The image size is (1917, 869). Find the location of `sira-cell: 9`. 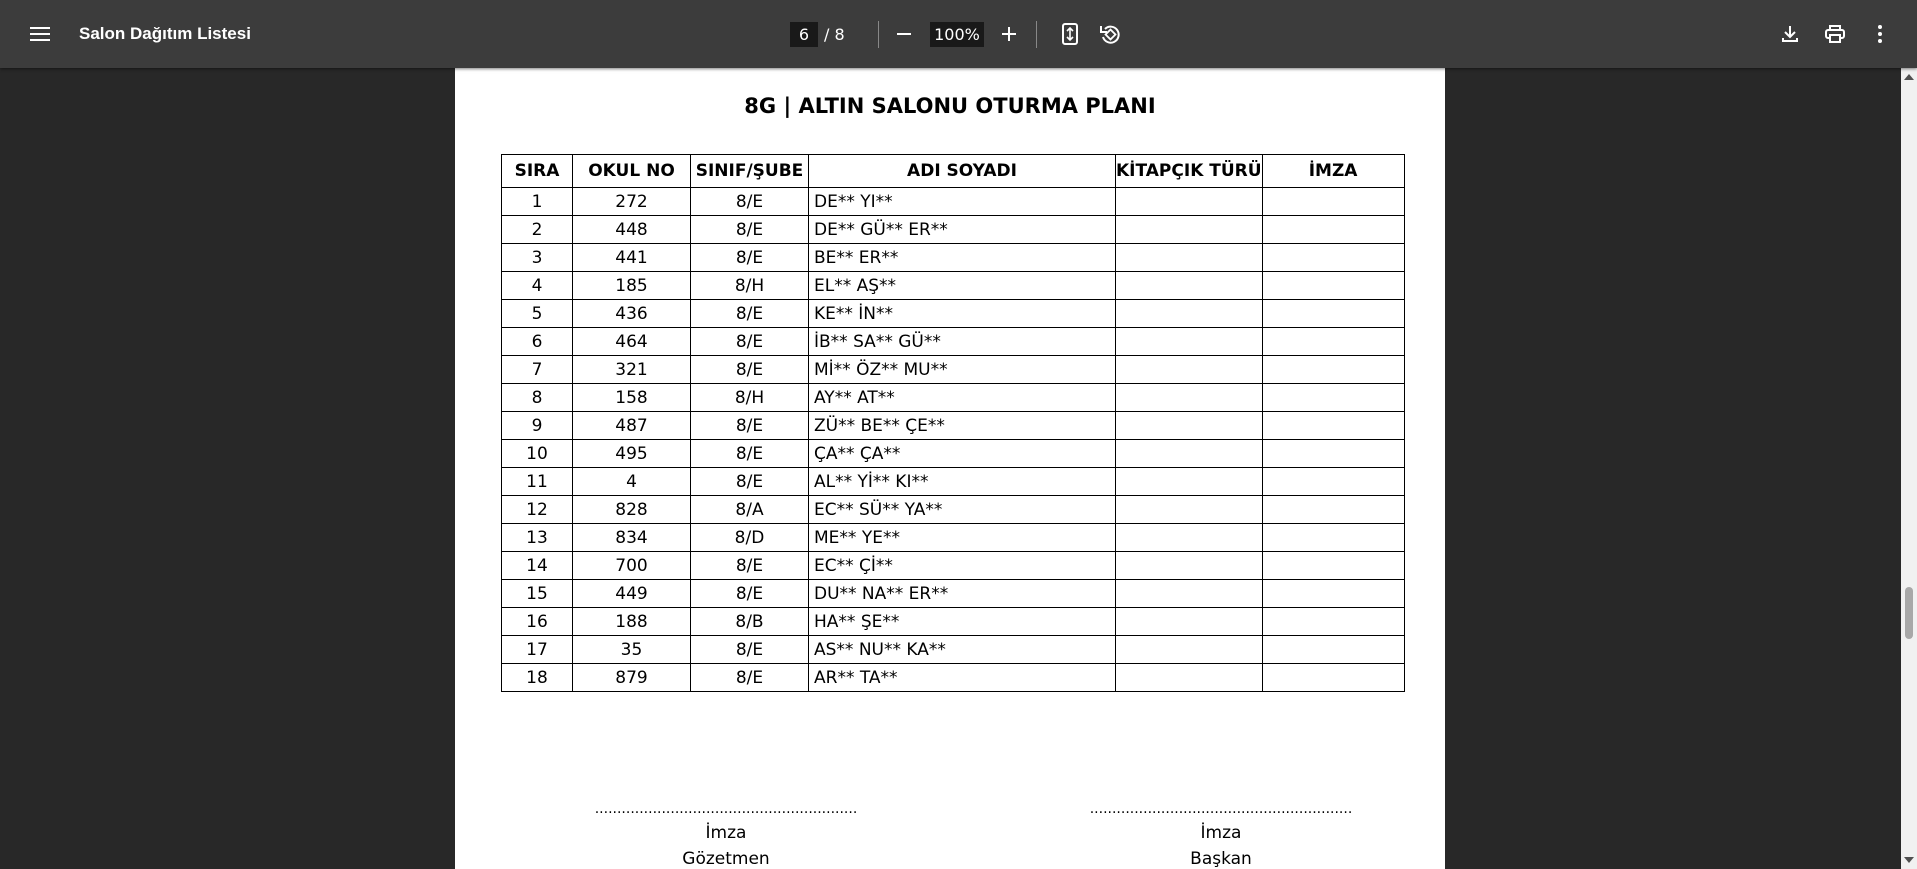

sira-cell: 9 is located at coordinates (537, 425).